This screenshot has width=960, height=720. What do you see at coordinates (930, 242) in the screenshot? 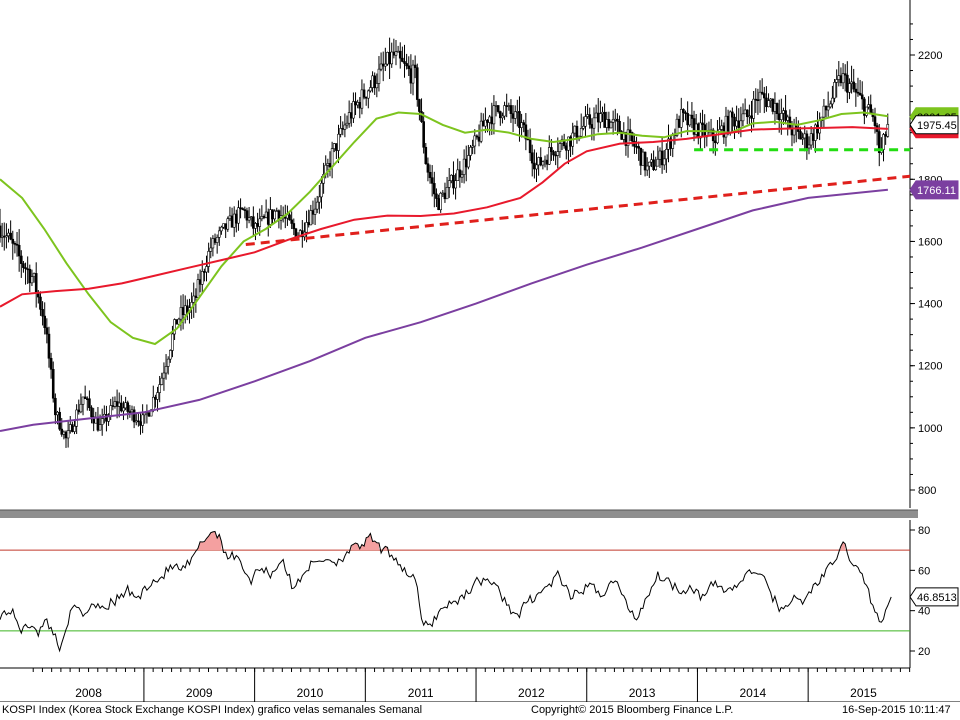
I see `price-y-tick-label: 1600` at bounding box center [930, 242].